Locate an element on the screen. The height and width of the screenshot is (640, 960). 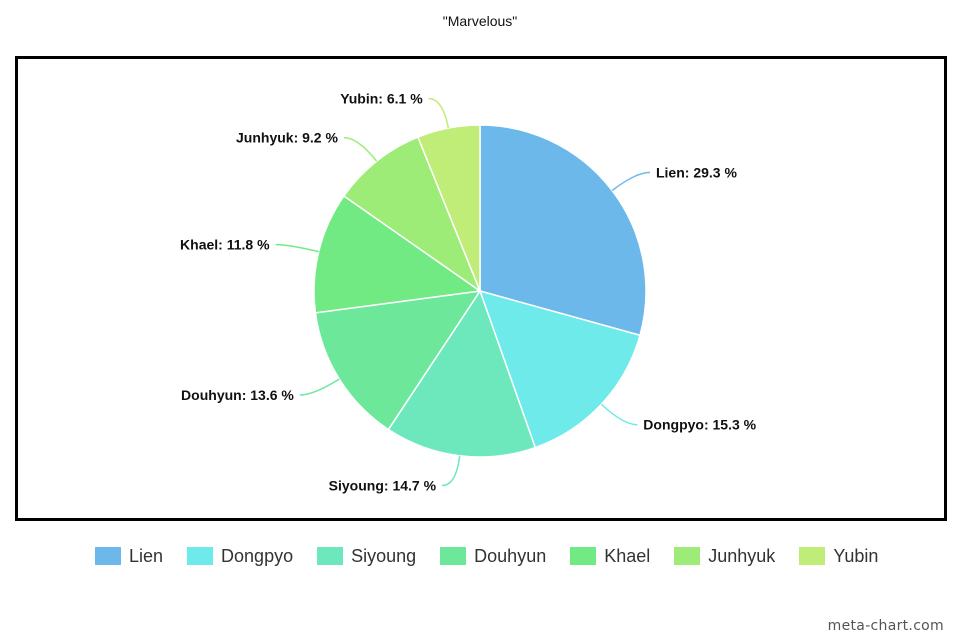
legend-item-junhyuk: Junhyuk is located at coordinates (724, 556).